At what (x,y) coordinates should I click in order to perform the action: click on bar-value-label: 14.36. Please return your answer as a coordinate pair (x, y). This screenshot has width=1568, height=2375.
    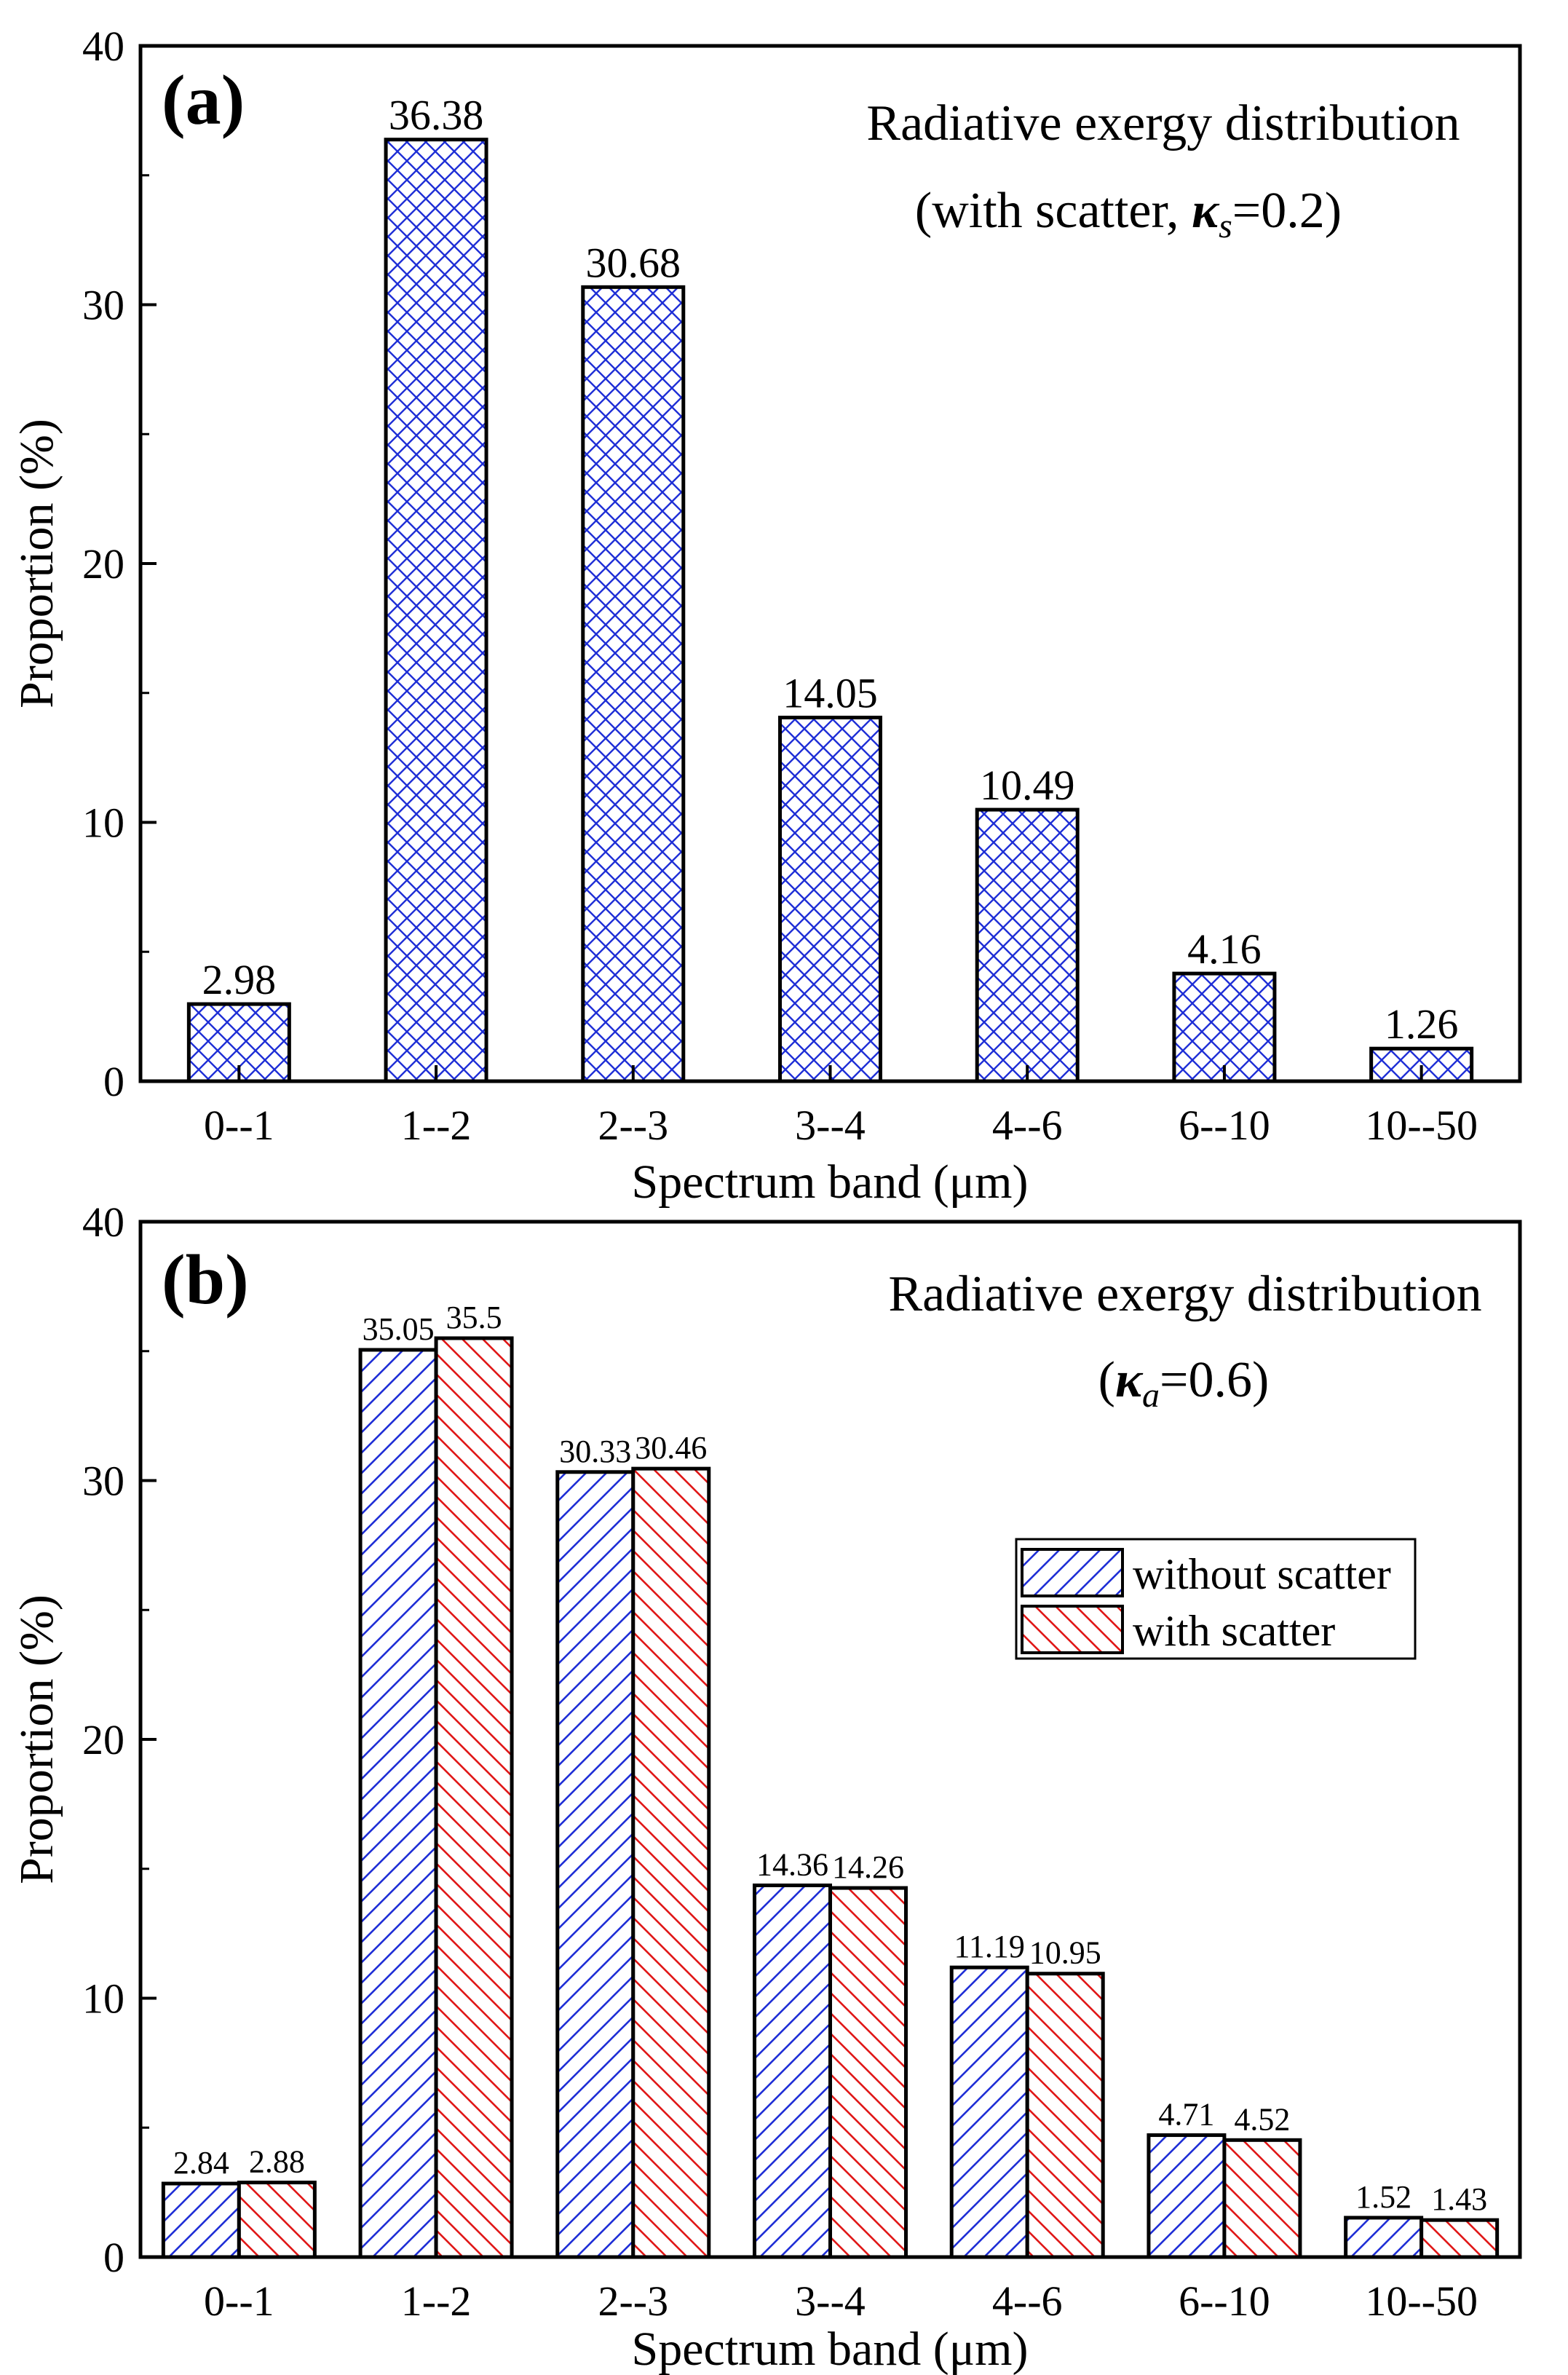
    Looking at the image, I should click on (792, 1865).